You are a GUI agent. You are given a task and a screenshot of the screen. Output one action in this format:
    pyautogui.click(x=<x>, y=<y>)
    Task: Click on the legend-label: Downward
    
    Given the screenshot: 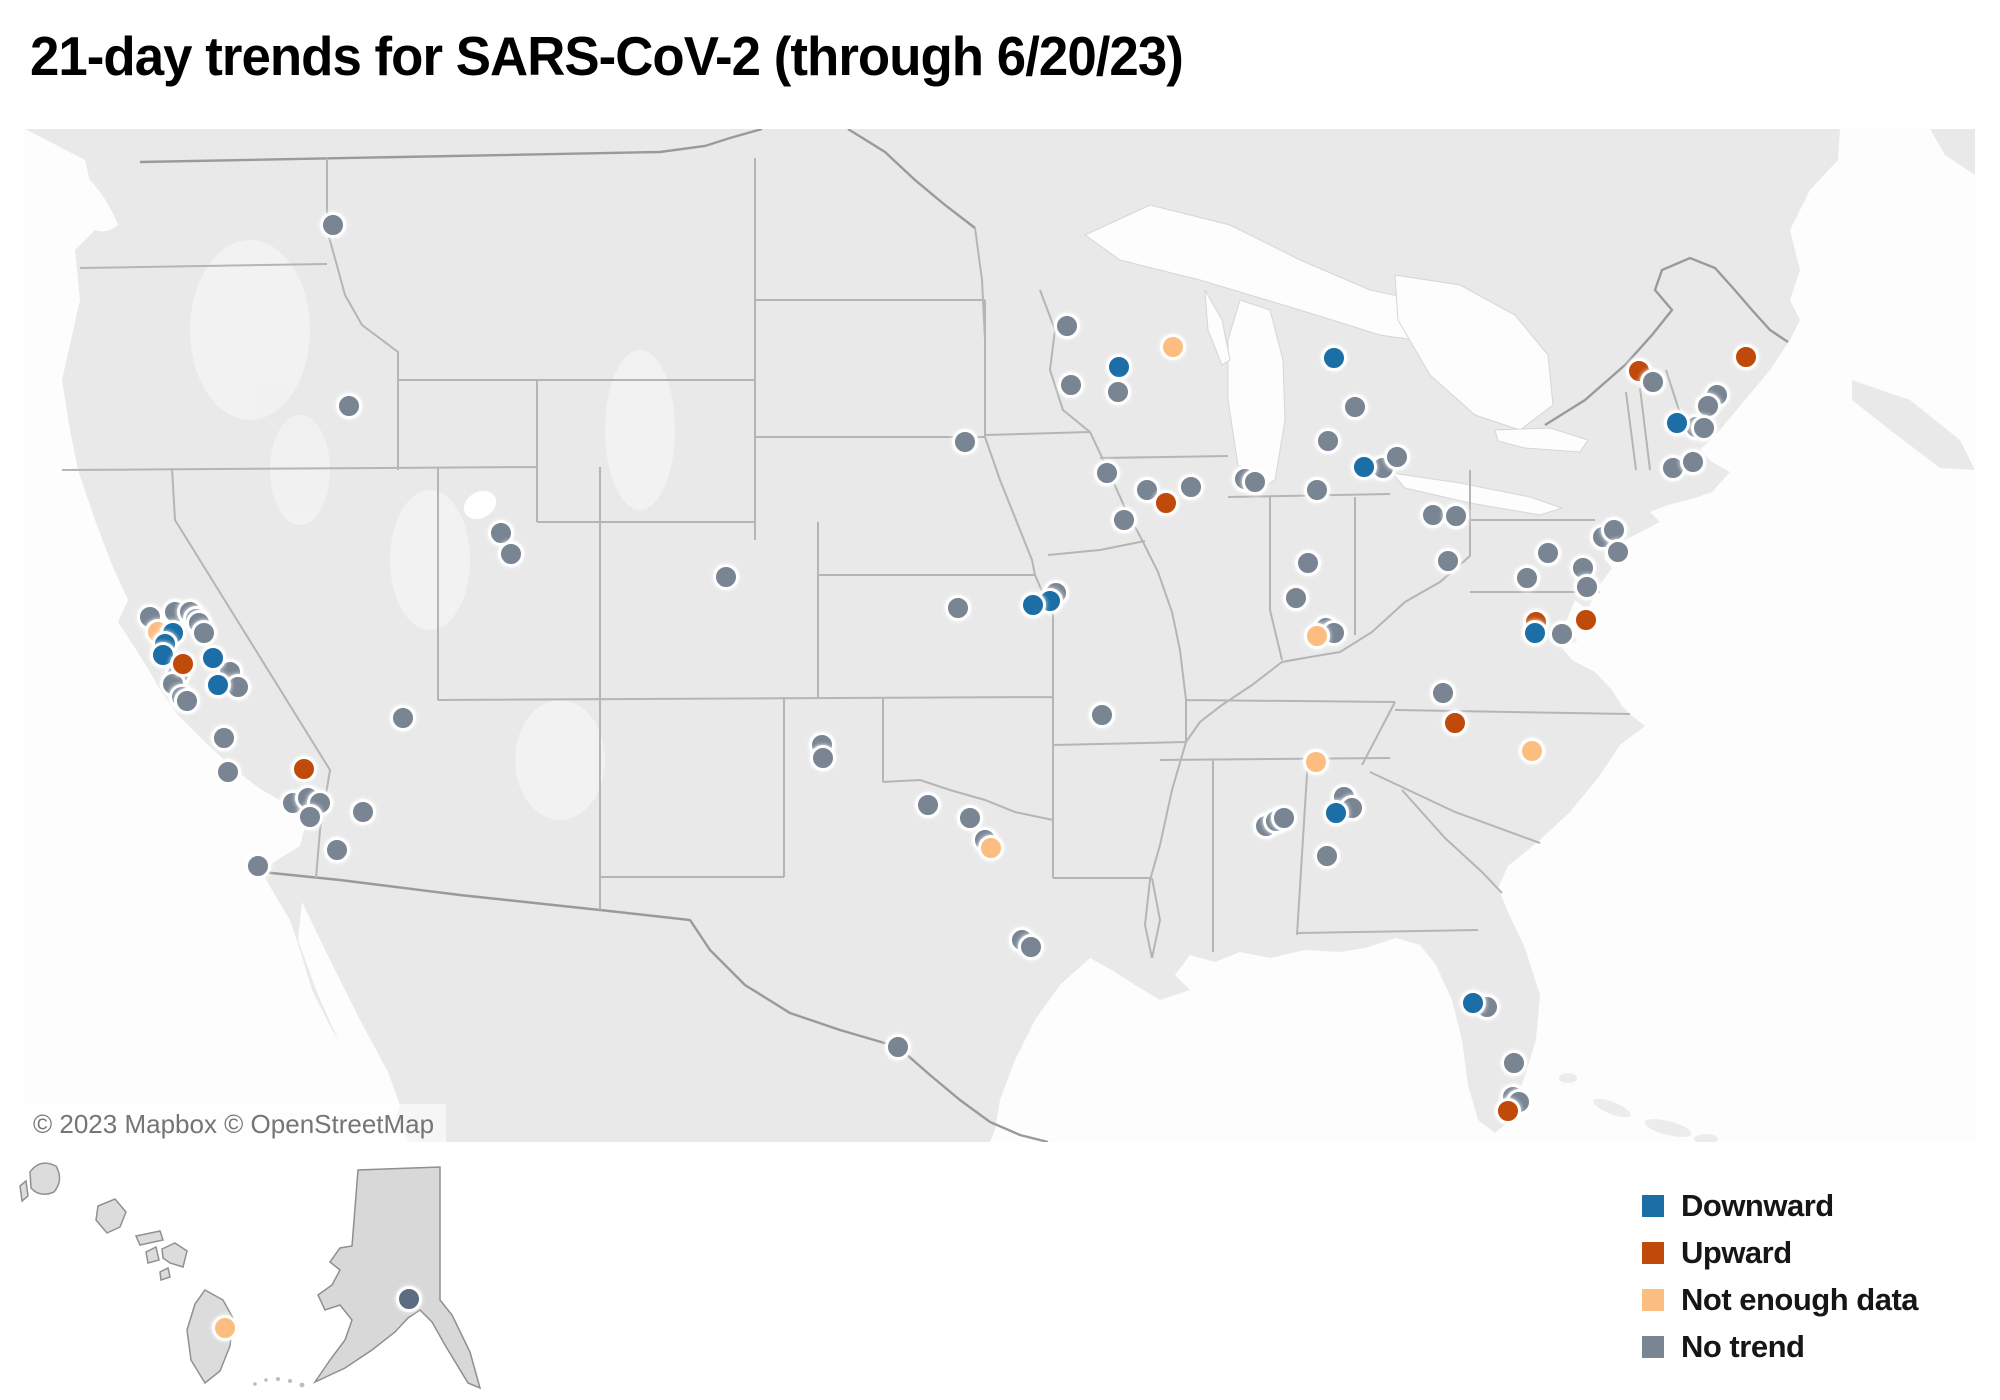 What is the action you would take?
    pyautogui.click(x=1757, y=1205)
    